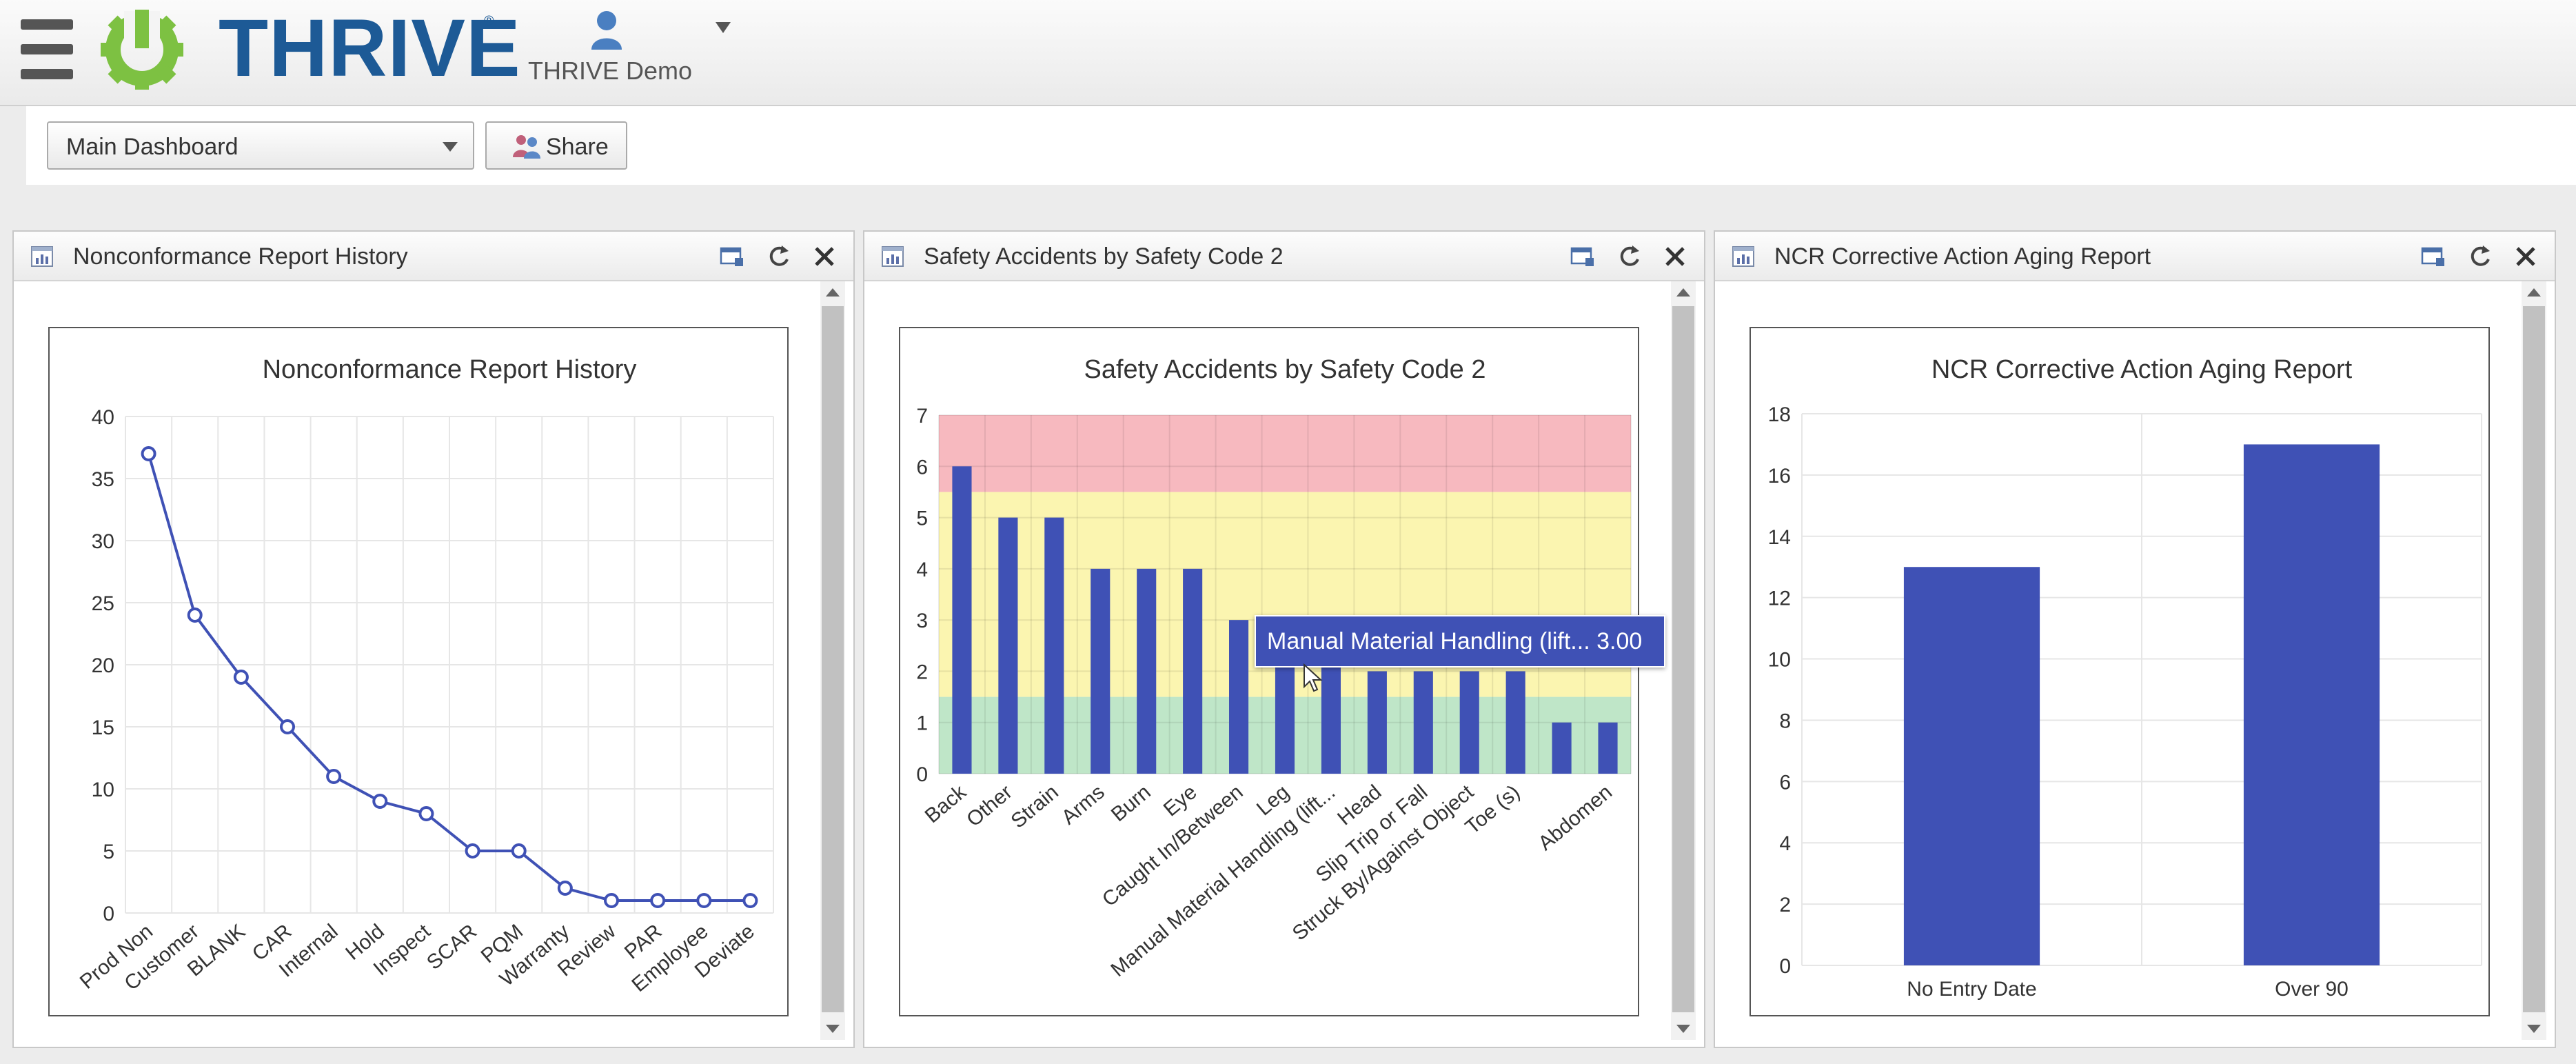 This screenshot has width=2576, height=1064. What do you see at coordinates (260, 146) in the screenshot?
I see `dashboard-select: Main Dashboard` at bounding box center [260, 146].